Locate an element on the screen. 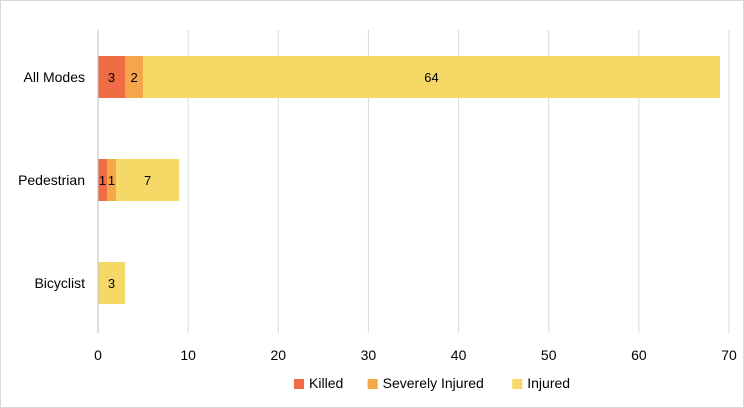 The width and height of the screenshot is (744, 408). x-tick-label-20: 20 is located at coordinates (278, 355).